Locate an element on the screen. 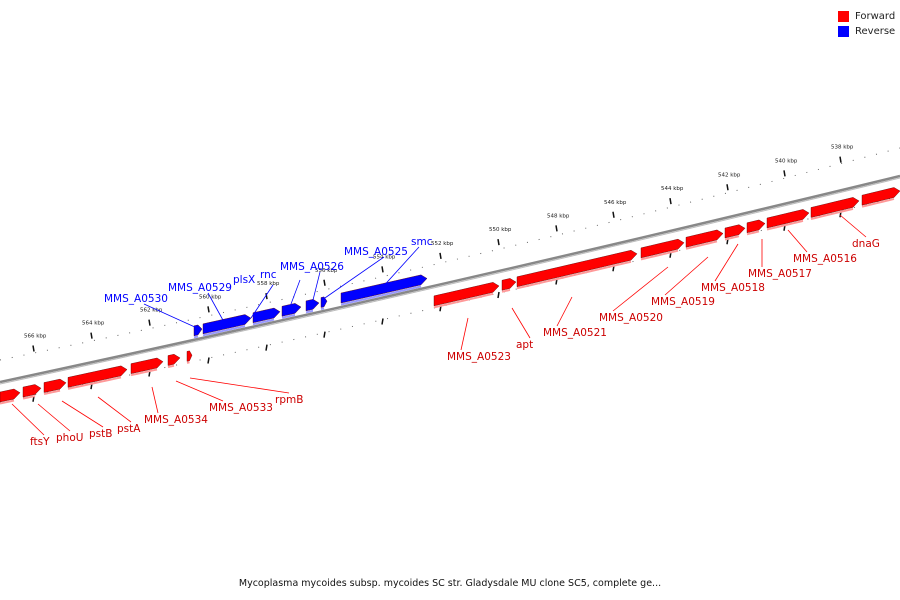 The image size is (900, 600). leader-mms-a0525 is located at coordinates (353, 278).